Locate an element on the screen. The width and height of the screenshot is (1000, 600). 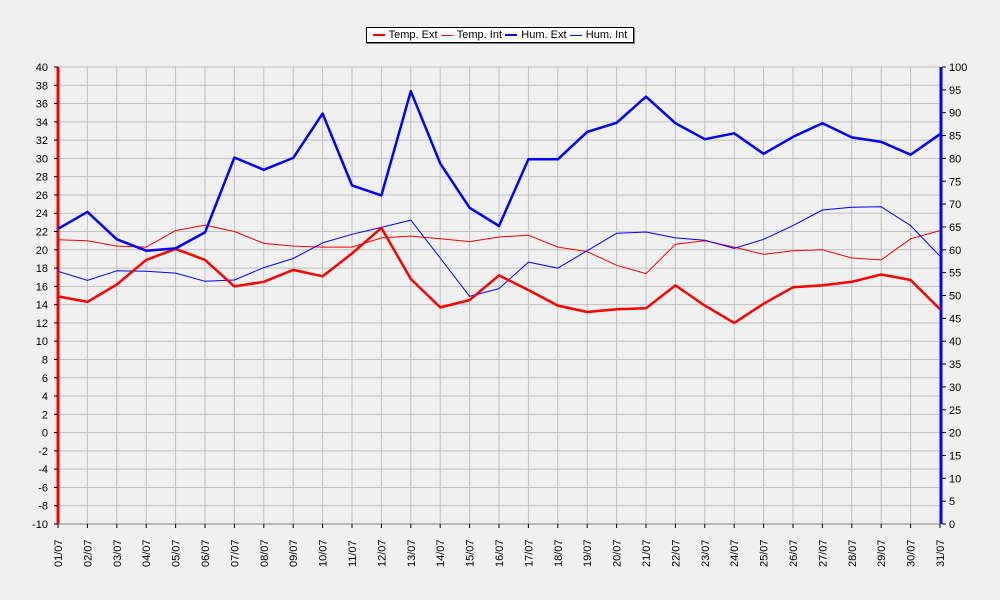
left-tick-label: 0 is located at coordinates (45, 434).